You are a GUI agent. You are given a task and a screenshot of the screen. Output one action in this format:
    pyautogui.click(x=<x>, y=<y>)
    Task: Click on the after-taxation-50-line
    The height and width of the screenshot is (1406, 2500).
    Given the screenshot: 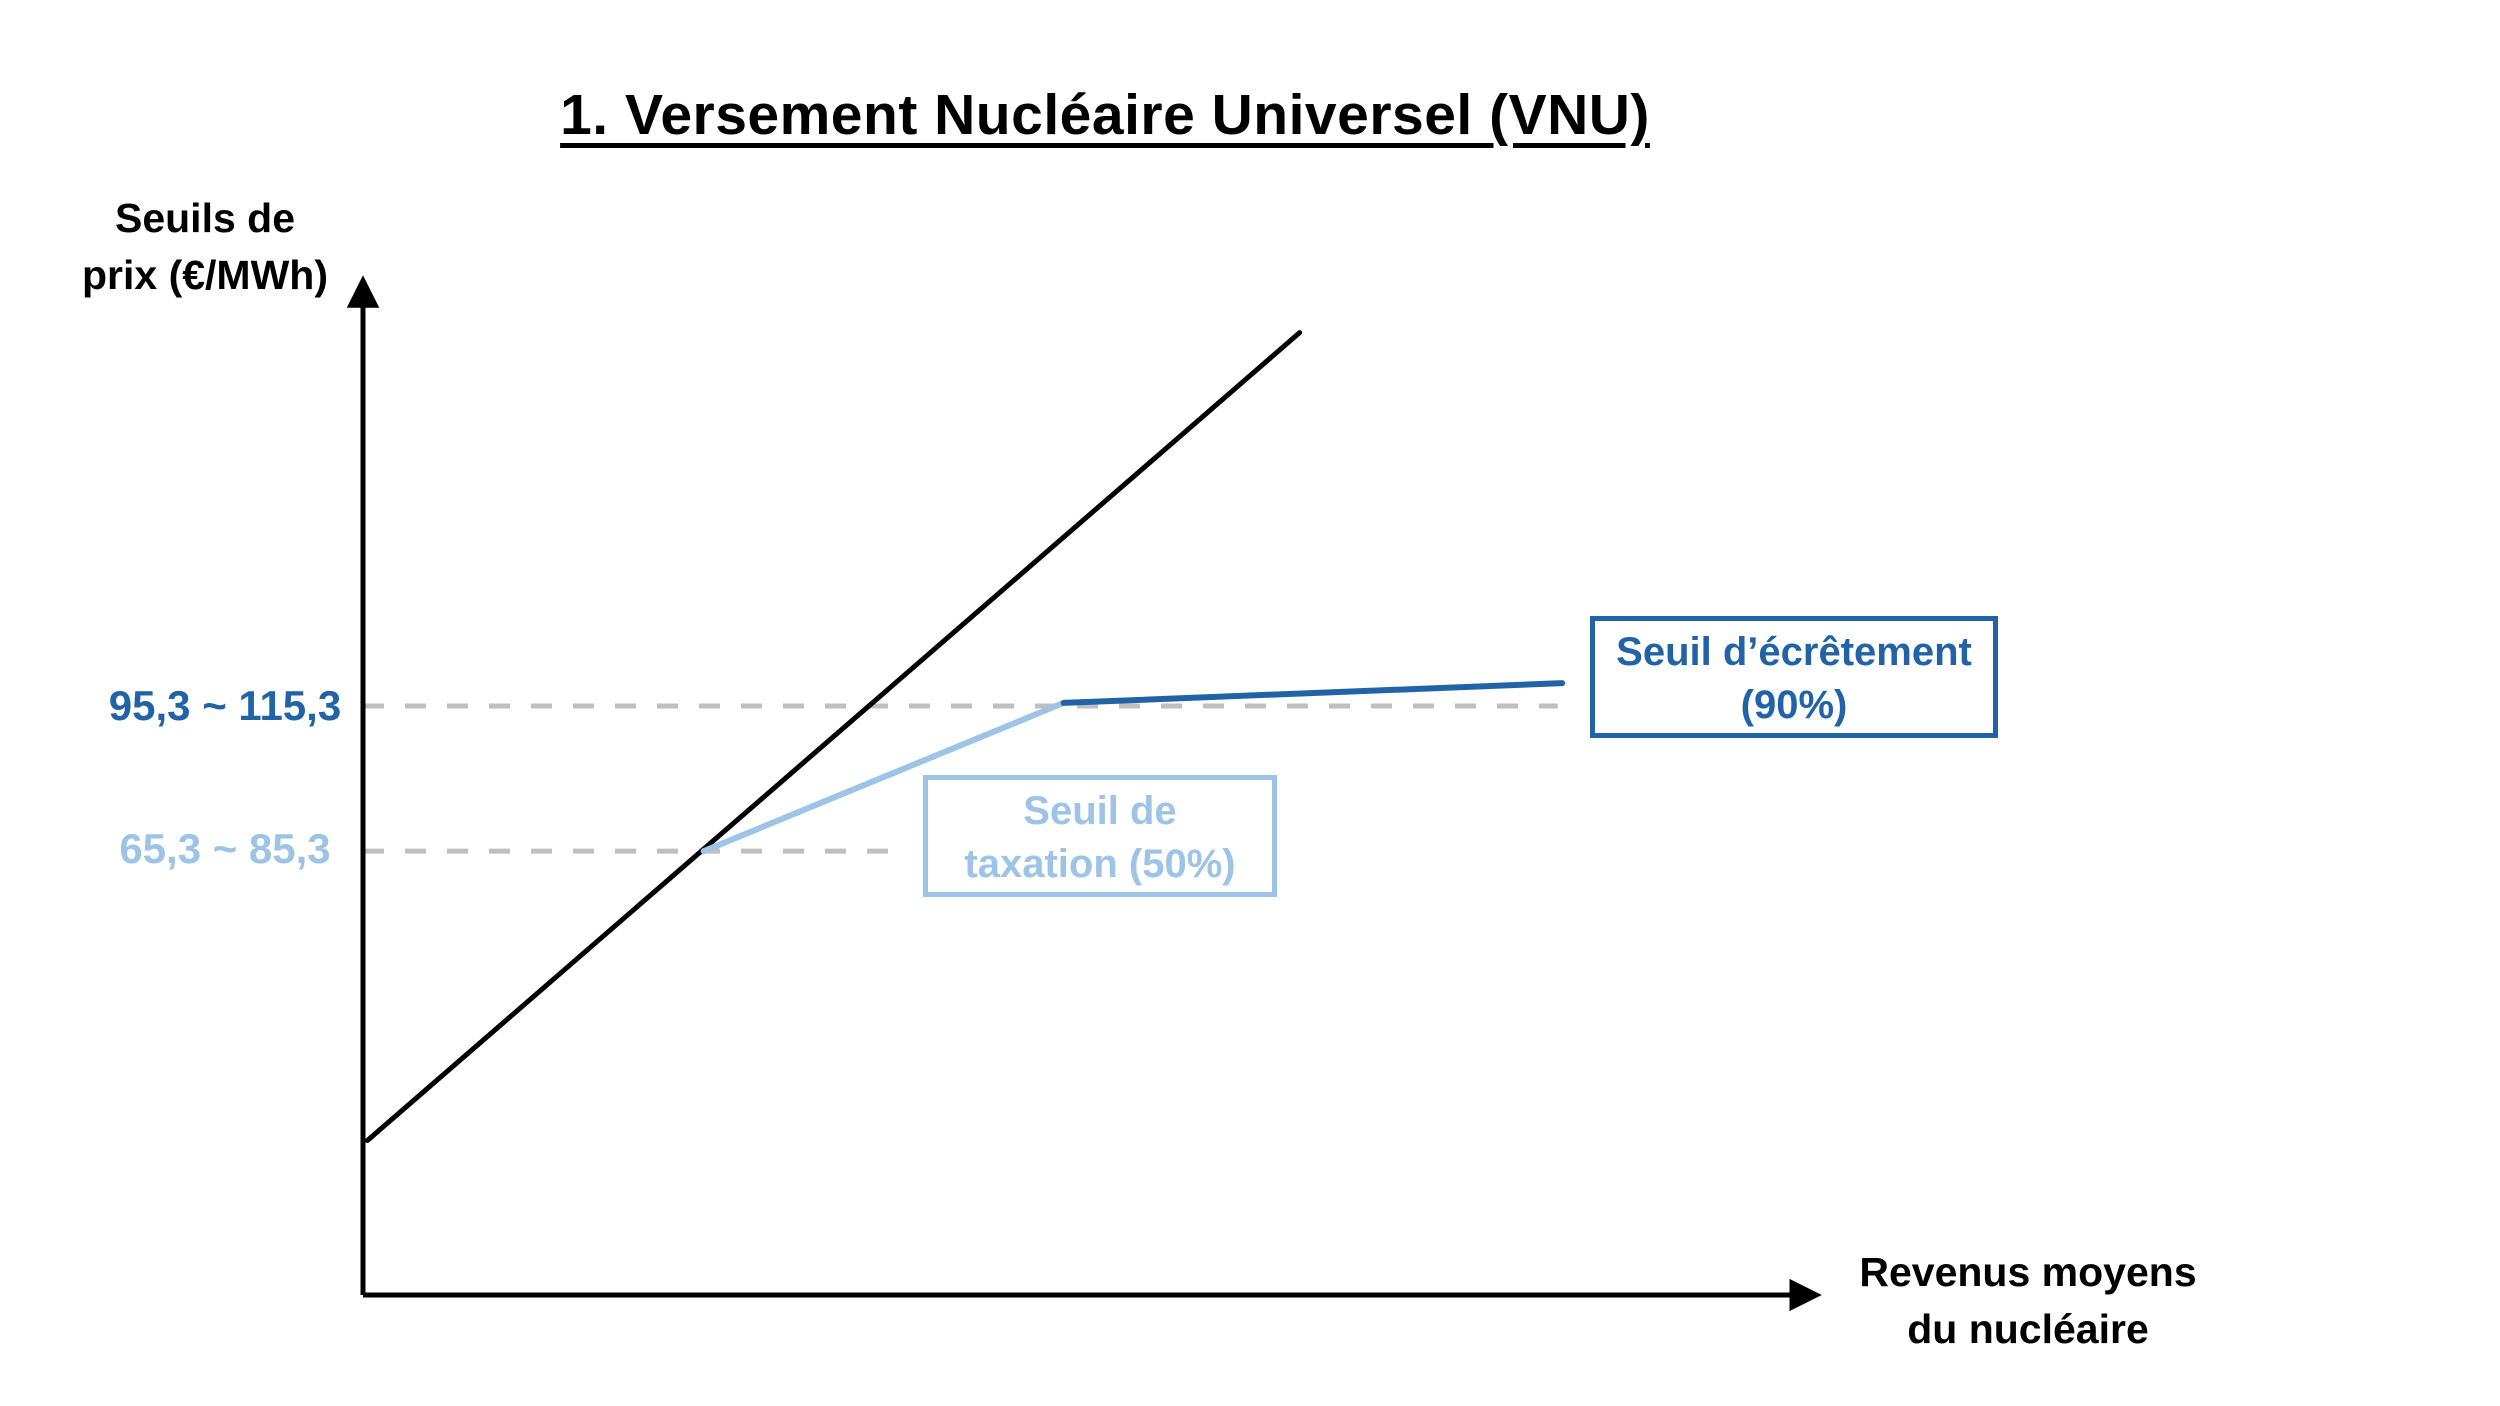 What is the action you would take?
    pyautogui.click(x=883, y=777)
    